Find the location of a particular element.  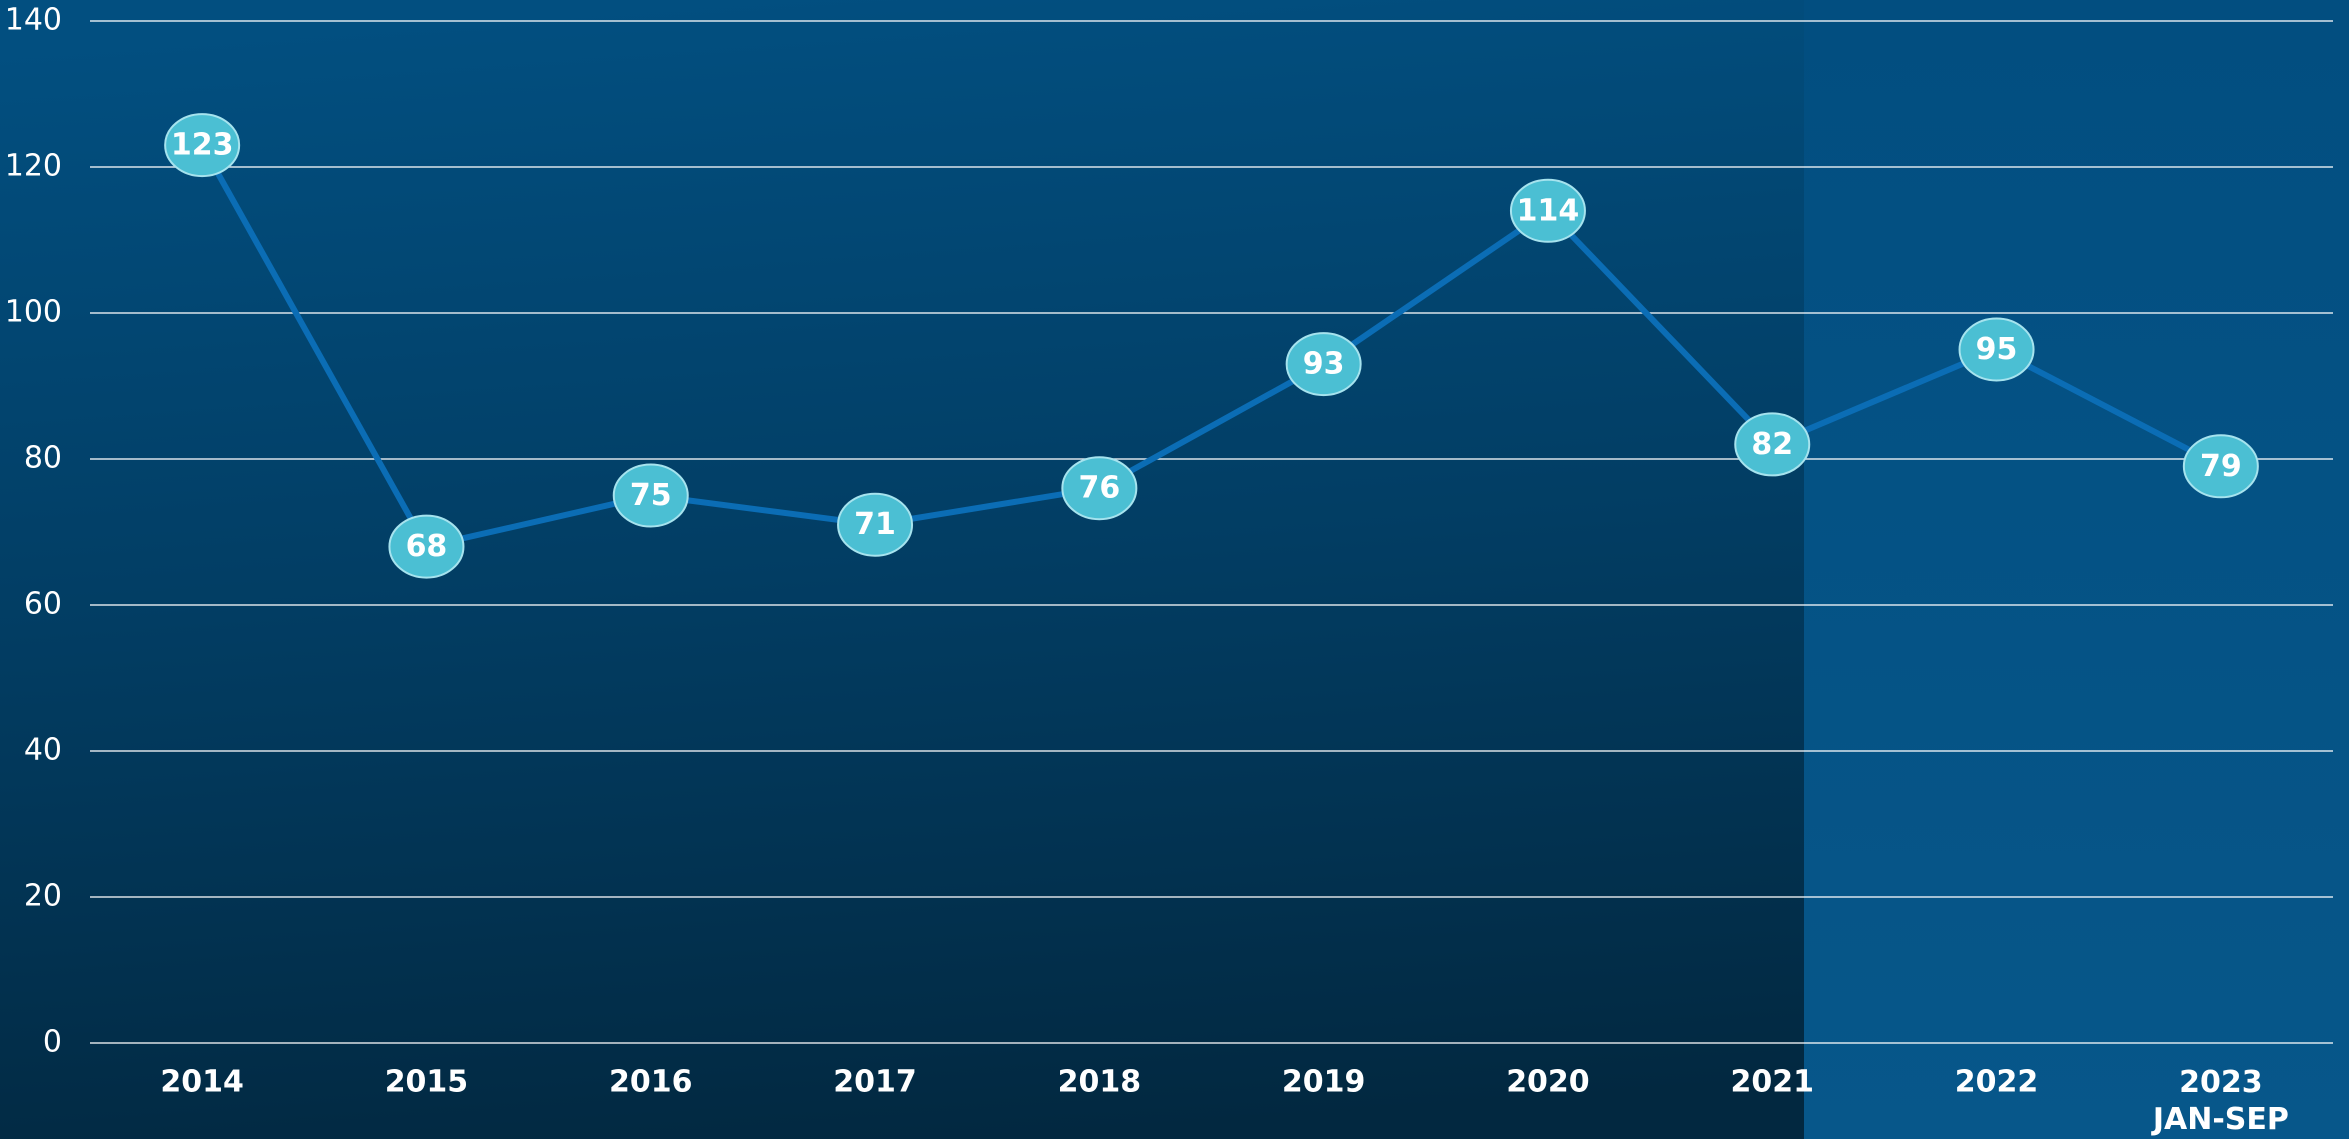

y-tick-label: 120 is located at coordinates (33, 166).